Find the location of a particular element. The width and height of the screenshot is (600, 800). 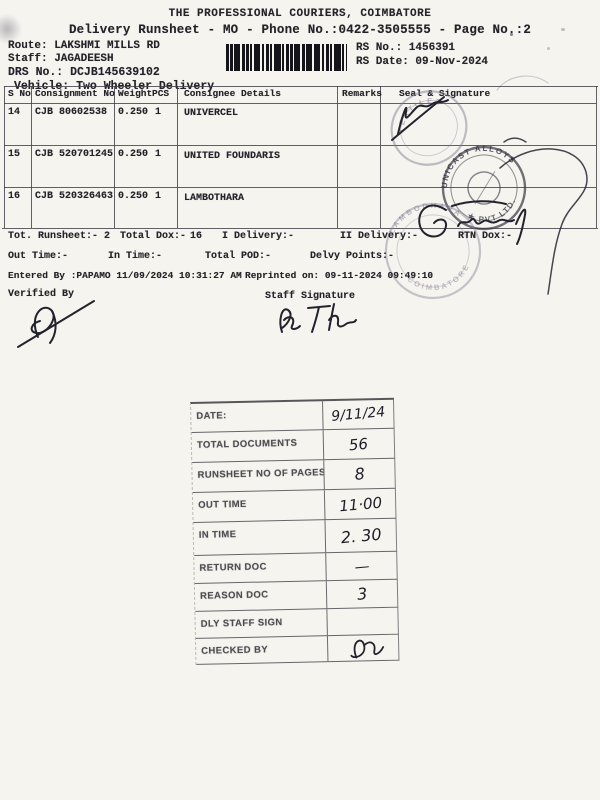

stamp-label: DLY STAFF SIGN is located at coordinates (241, 623).